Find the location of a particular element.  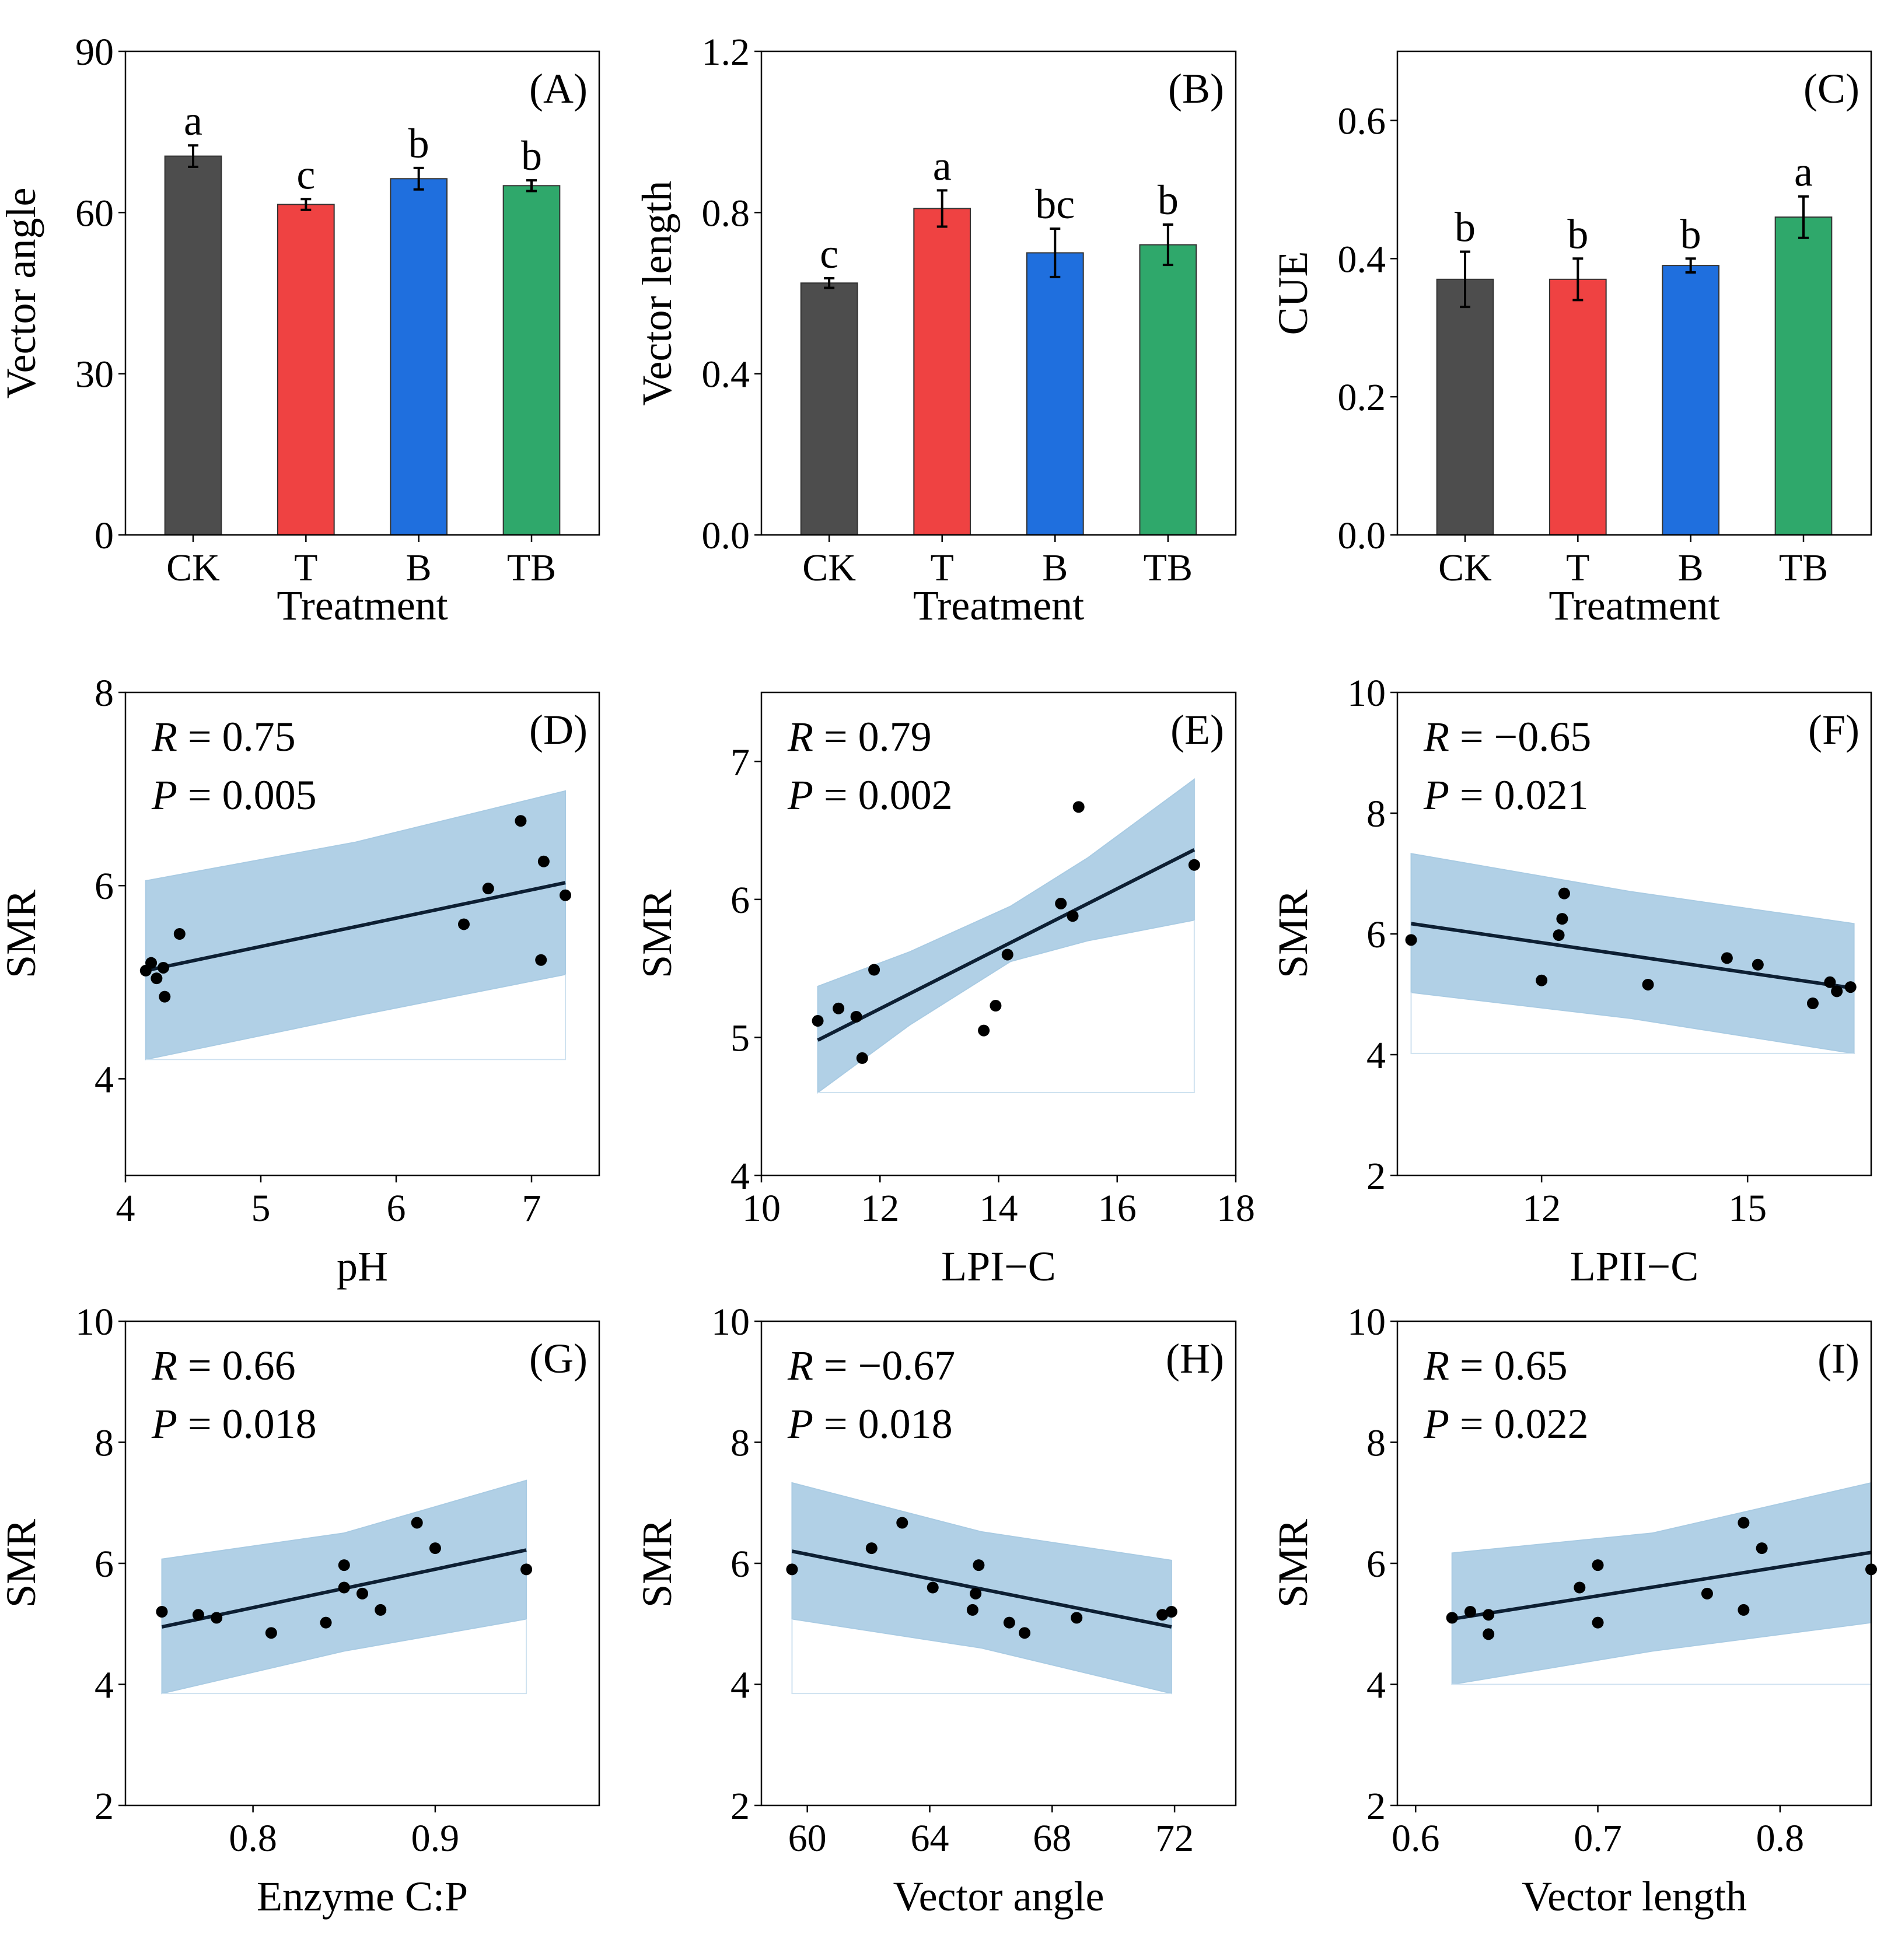

panel-label: (B) is located at coordinates (1196, 88).